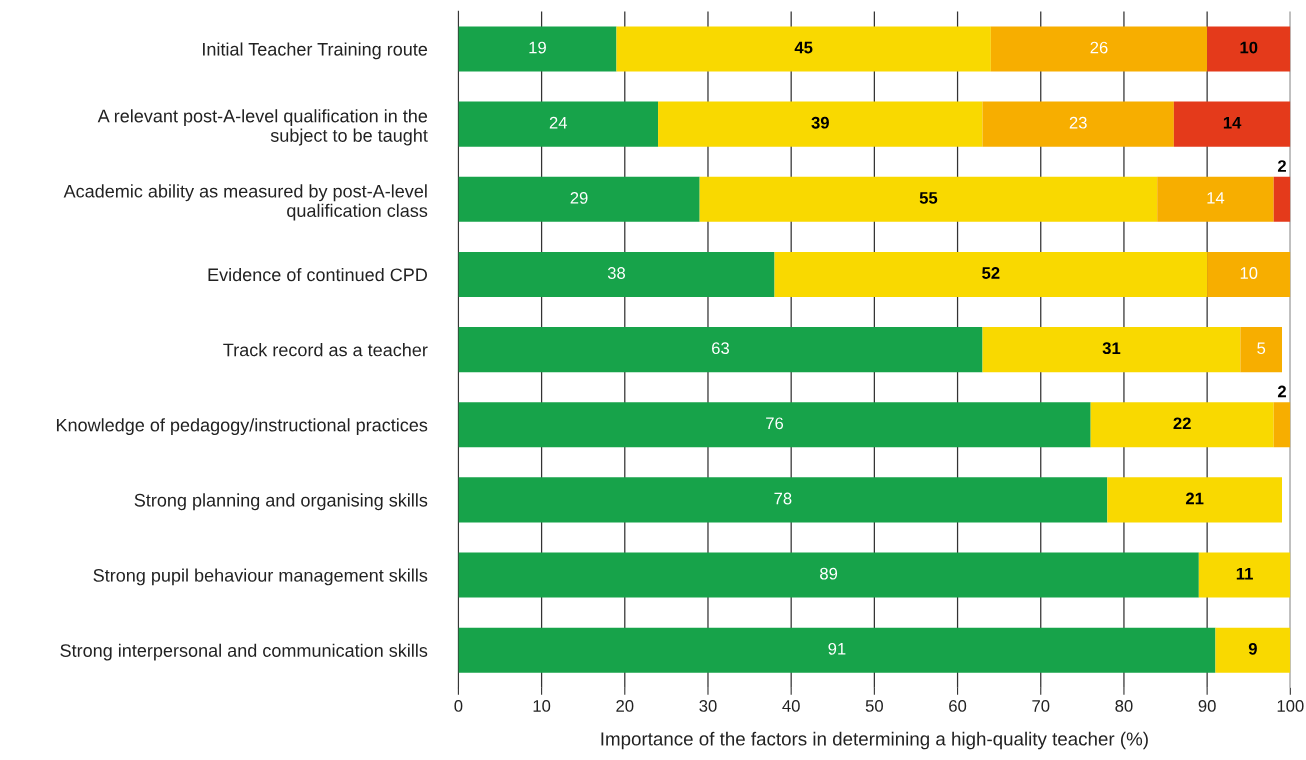 The image size is (1306, 760). I want to click on data-label: 24, so click(558, 122).